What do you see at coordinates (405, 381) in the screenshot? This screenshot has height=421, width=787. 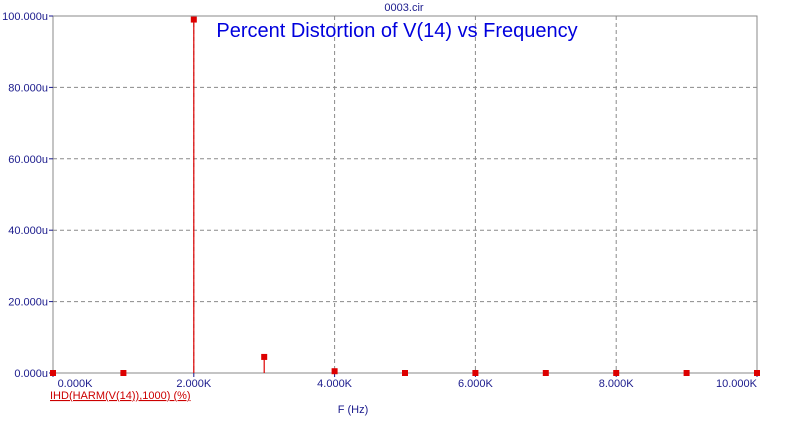 I see `x-axis: 0.000K 2.000K 4.000K 6.000K 8.000K 10.000K` at bounding box center [405, 381].